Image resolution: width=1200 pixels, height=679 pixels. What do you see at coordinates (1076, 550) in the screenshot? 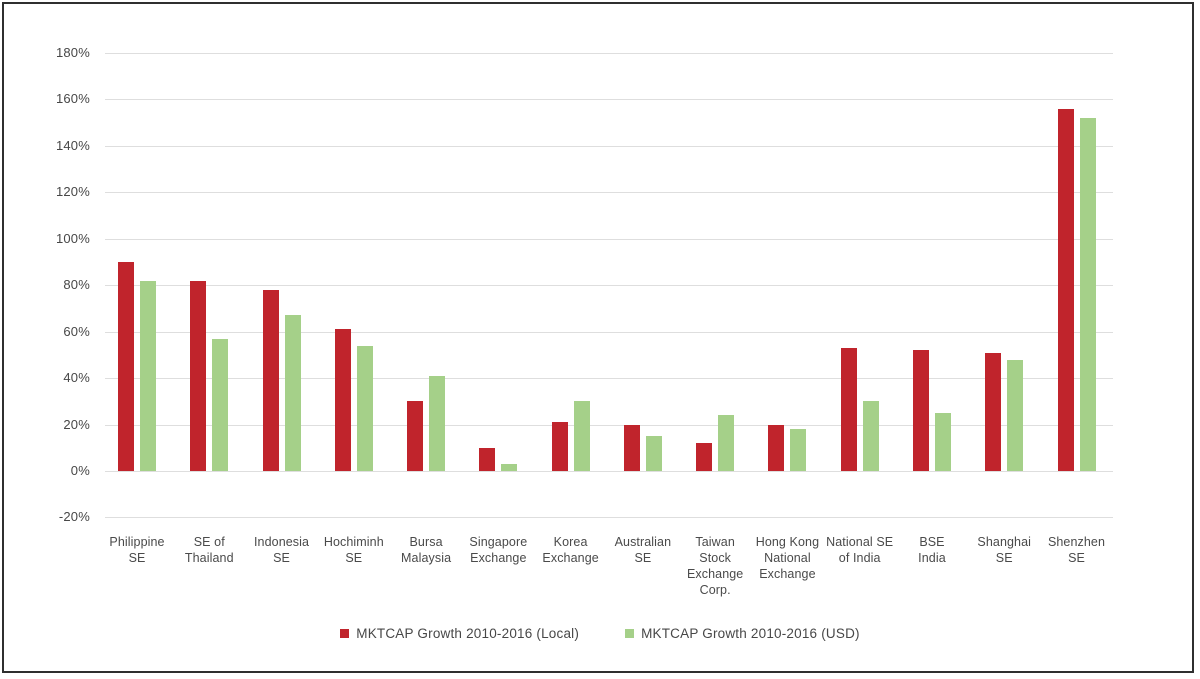
I see `x-axis-category-label: Shenzhen SE` at bounding box center [1076, 550].